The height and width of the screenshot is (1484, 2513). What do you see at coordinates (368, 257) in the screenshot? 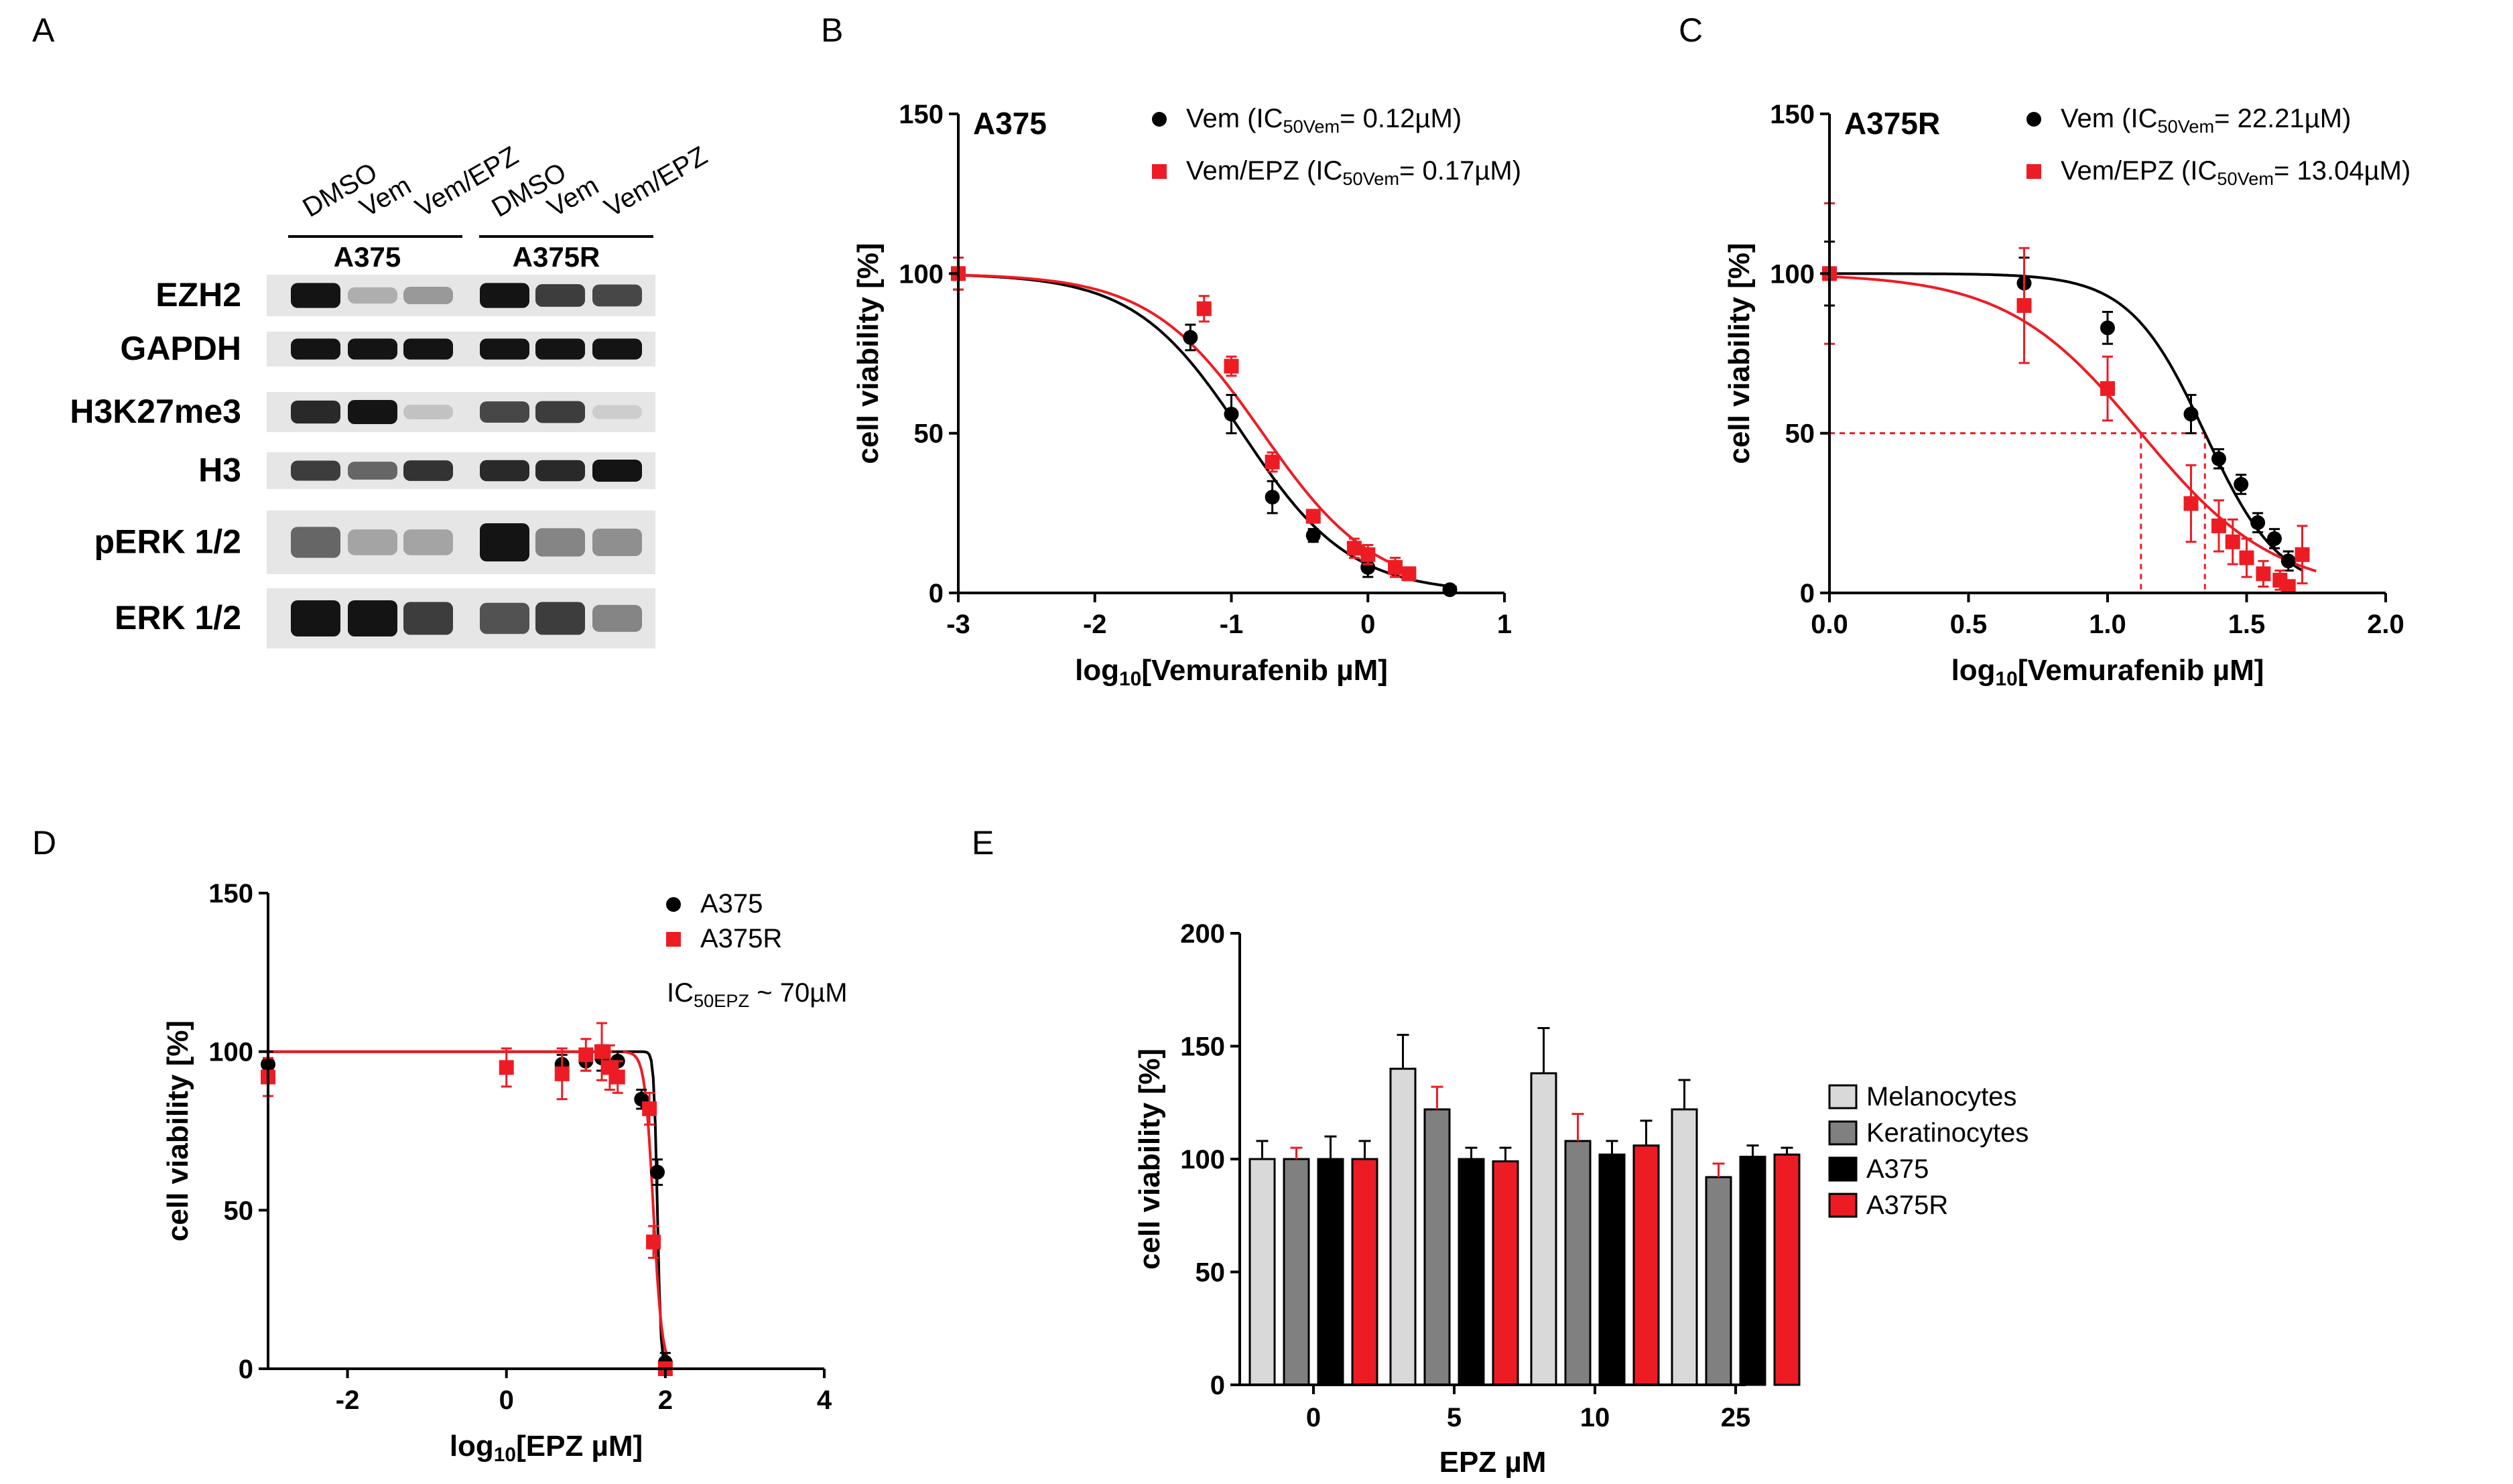
I see `cell-line-label-a375: A375` at bounding box center [368, 257].